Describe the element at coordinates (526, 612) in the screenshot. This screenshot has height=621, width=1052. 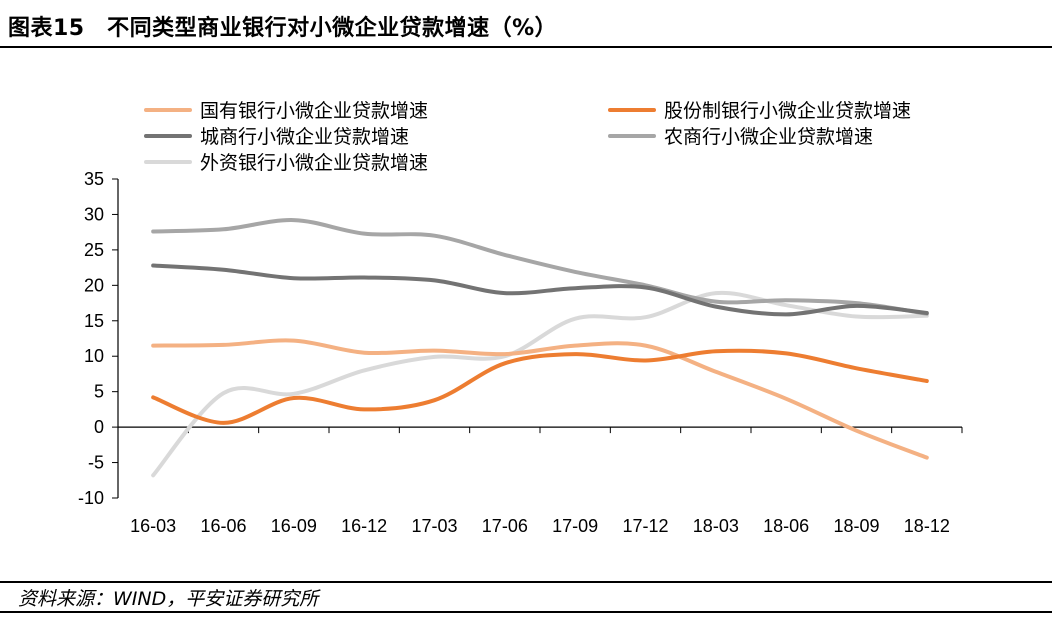
I see `footer-divider-bottom` at that location.